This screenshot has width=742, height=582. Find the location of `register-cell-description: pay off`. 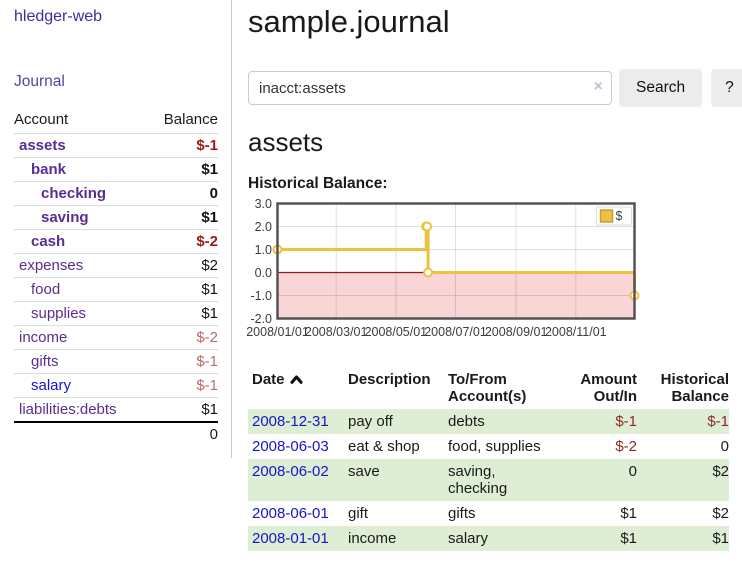

register-cell-description: pay off is located at coordinates (370, 421).